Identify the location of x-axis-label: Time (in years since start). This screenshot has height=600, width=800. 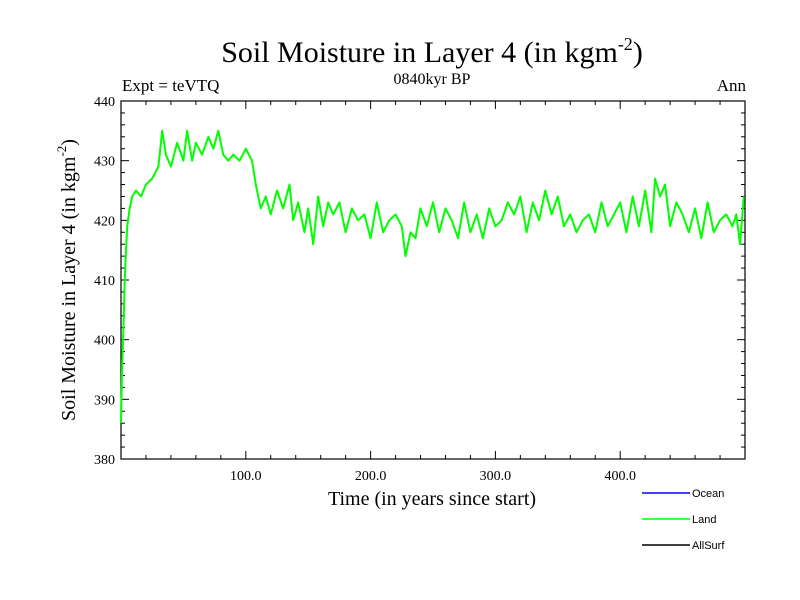
(432, 499).